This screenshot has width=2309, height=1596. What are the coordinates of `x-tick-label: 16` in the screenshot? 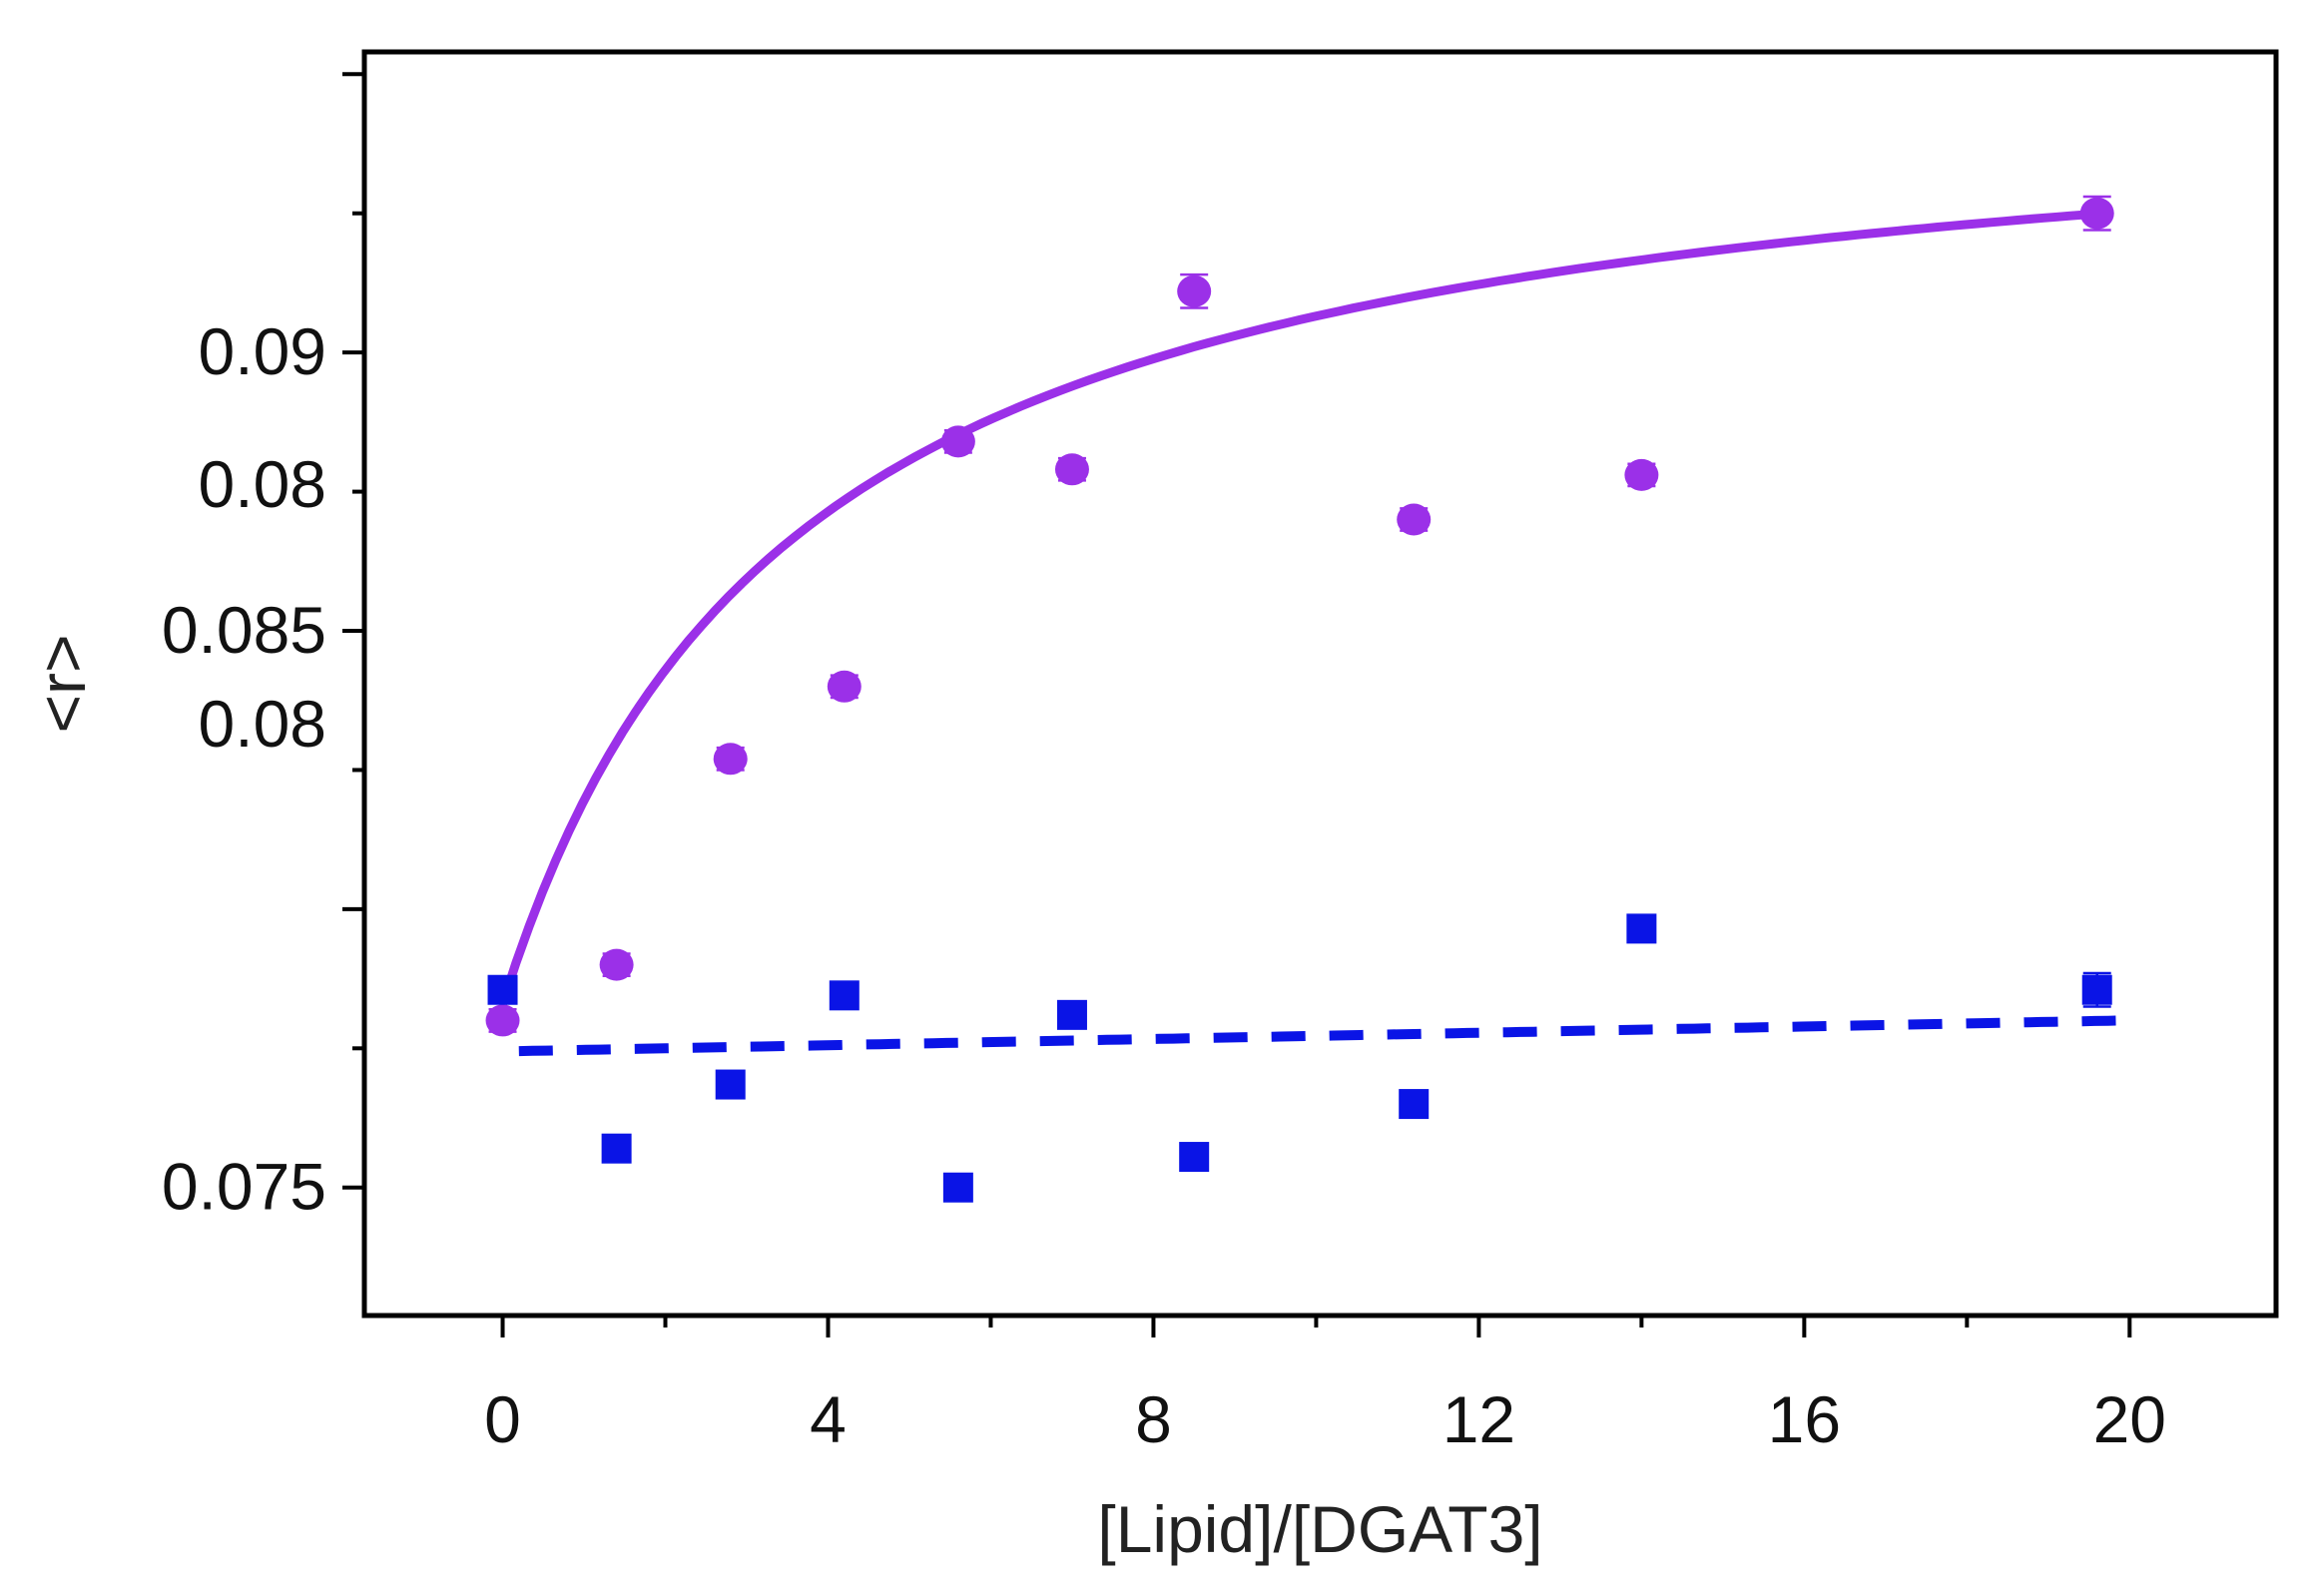 It's located at (1804, 1419).